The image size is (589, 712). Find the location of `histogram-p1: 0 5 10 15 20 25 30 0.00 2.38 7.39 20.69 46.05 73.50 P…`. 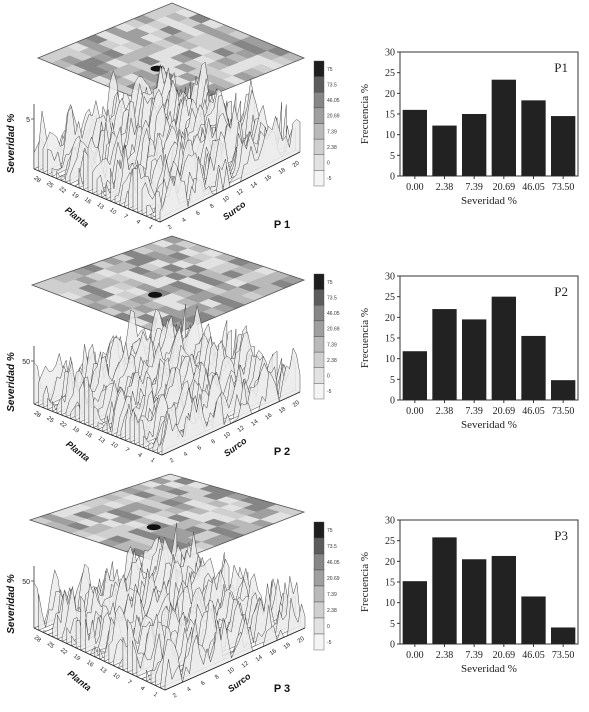

histogram-p1: 0 5 10 15 20 25 30 0.00 2.38 7.39 20.69 46.05 73.50 P… is located at coordinates (470, 127).